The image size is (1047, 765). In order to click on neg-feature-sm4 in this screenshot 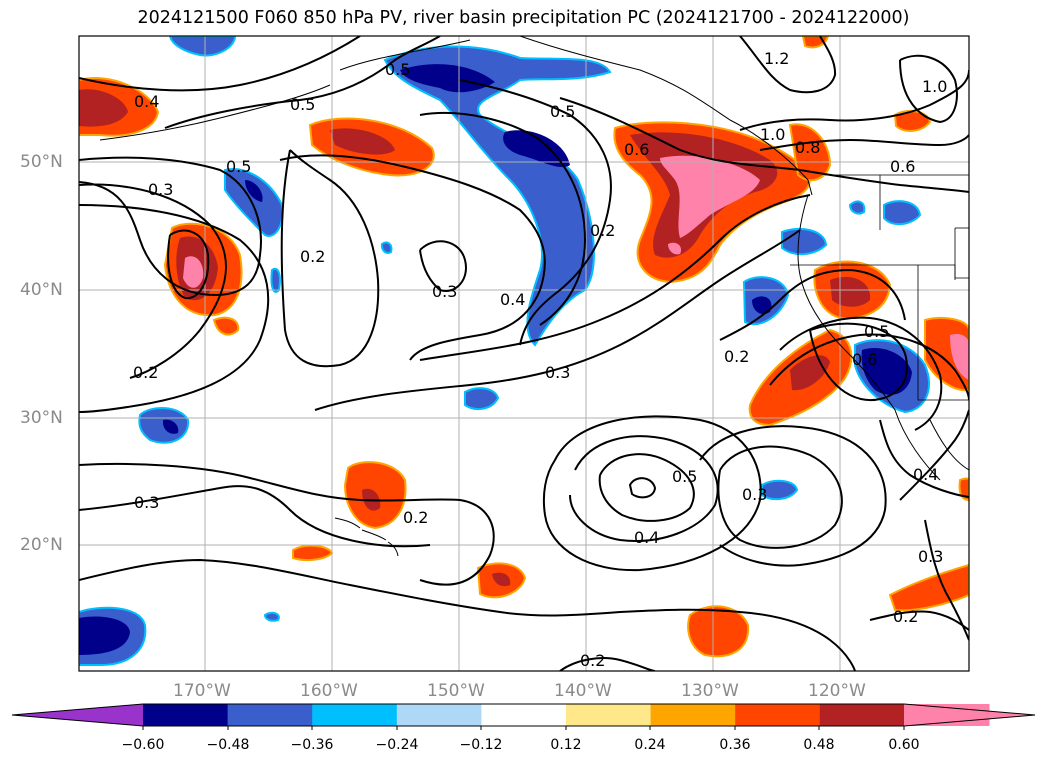, I will do `click(780, 490)`.